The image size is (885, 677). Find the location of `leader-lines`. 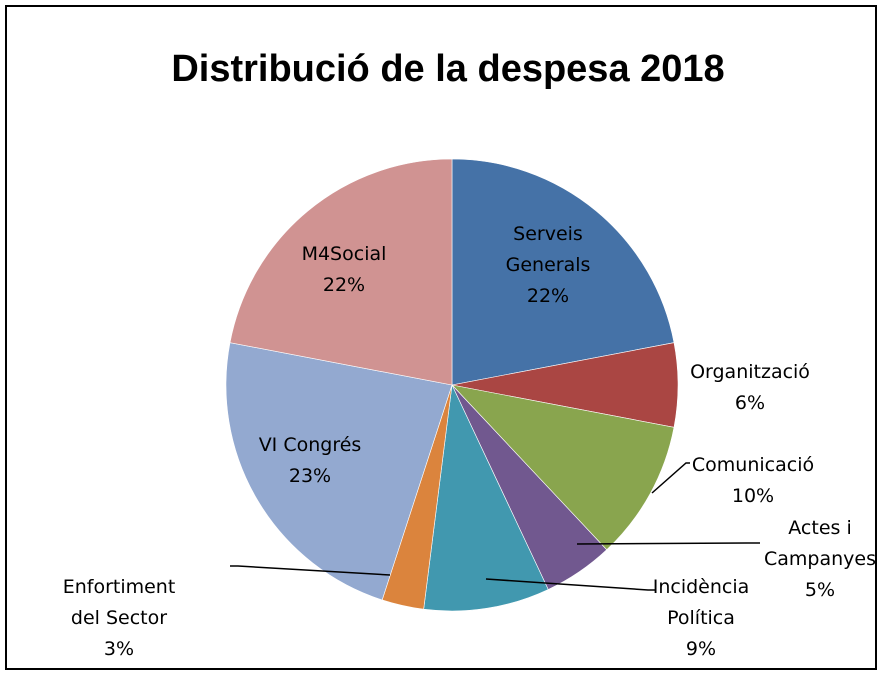

leader-lines is located at coordinates (495, 526).